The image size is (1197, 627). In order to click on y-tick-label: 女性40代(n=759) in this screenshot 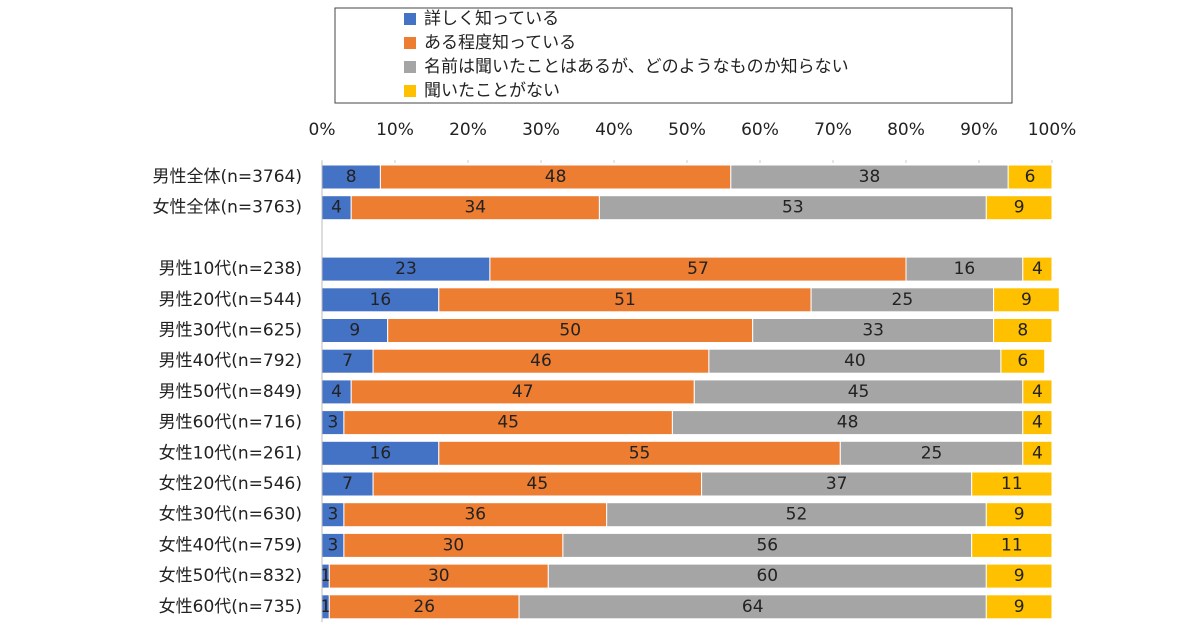, I will do `click(230, 545)`.